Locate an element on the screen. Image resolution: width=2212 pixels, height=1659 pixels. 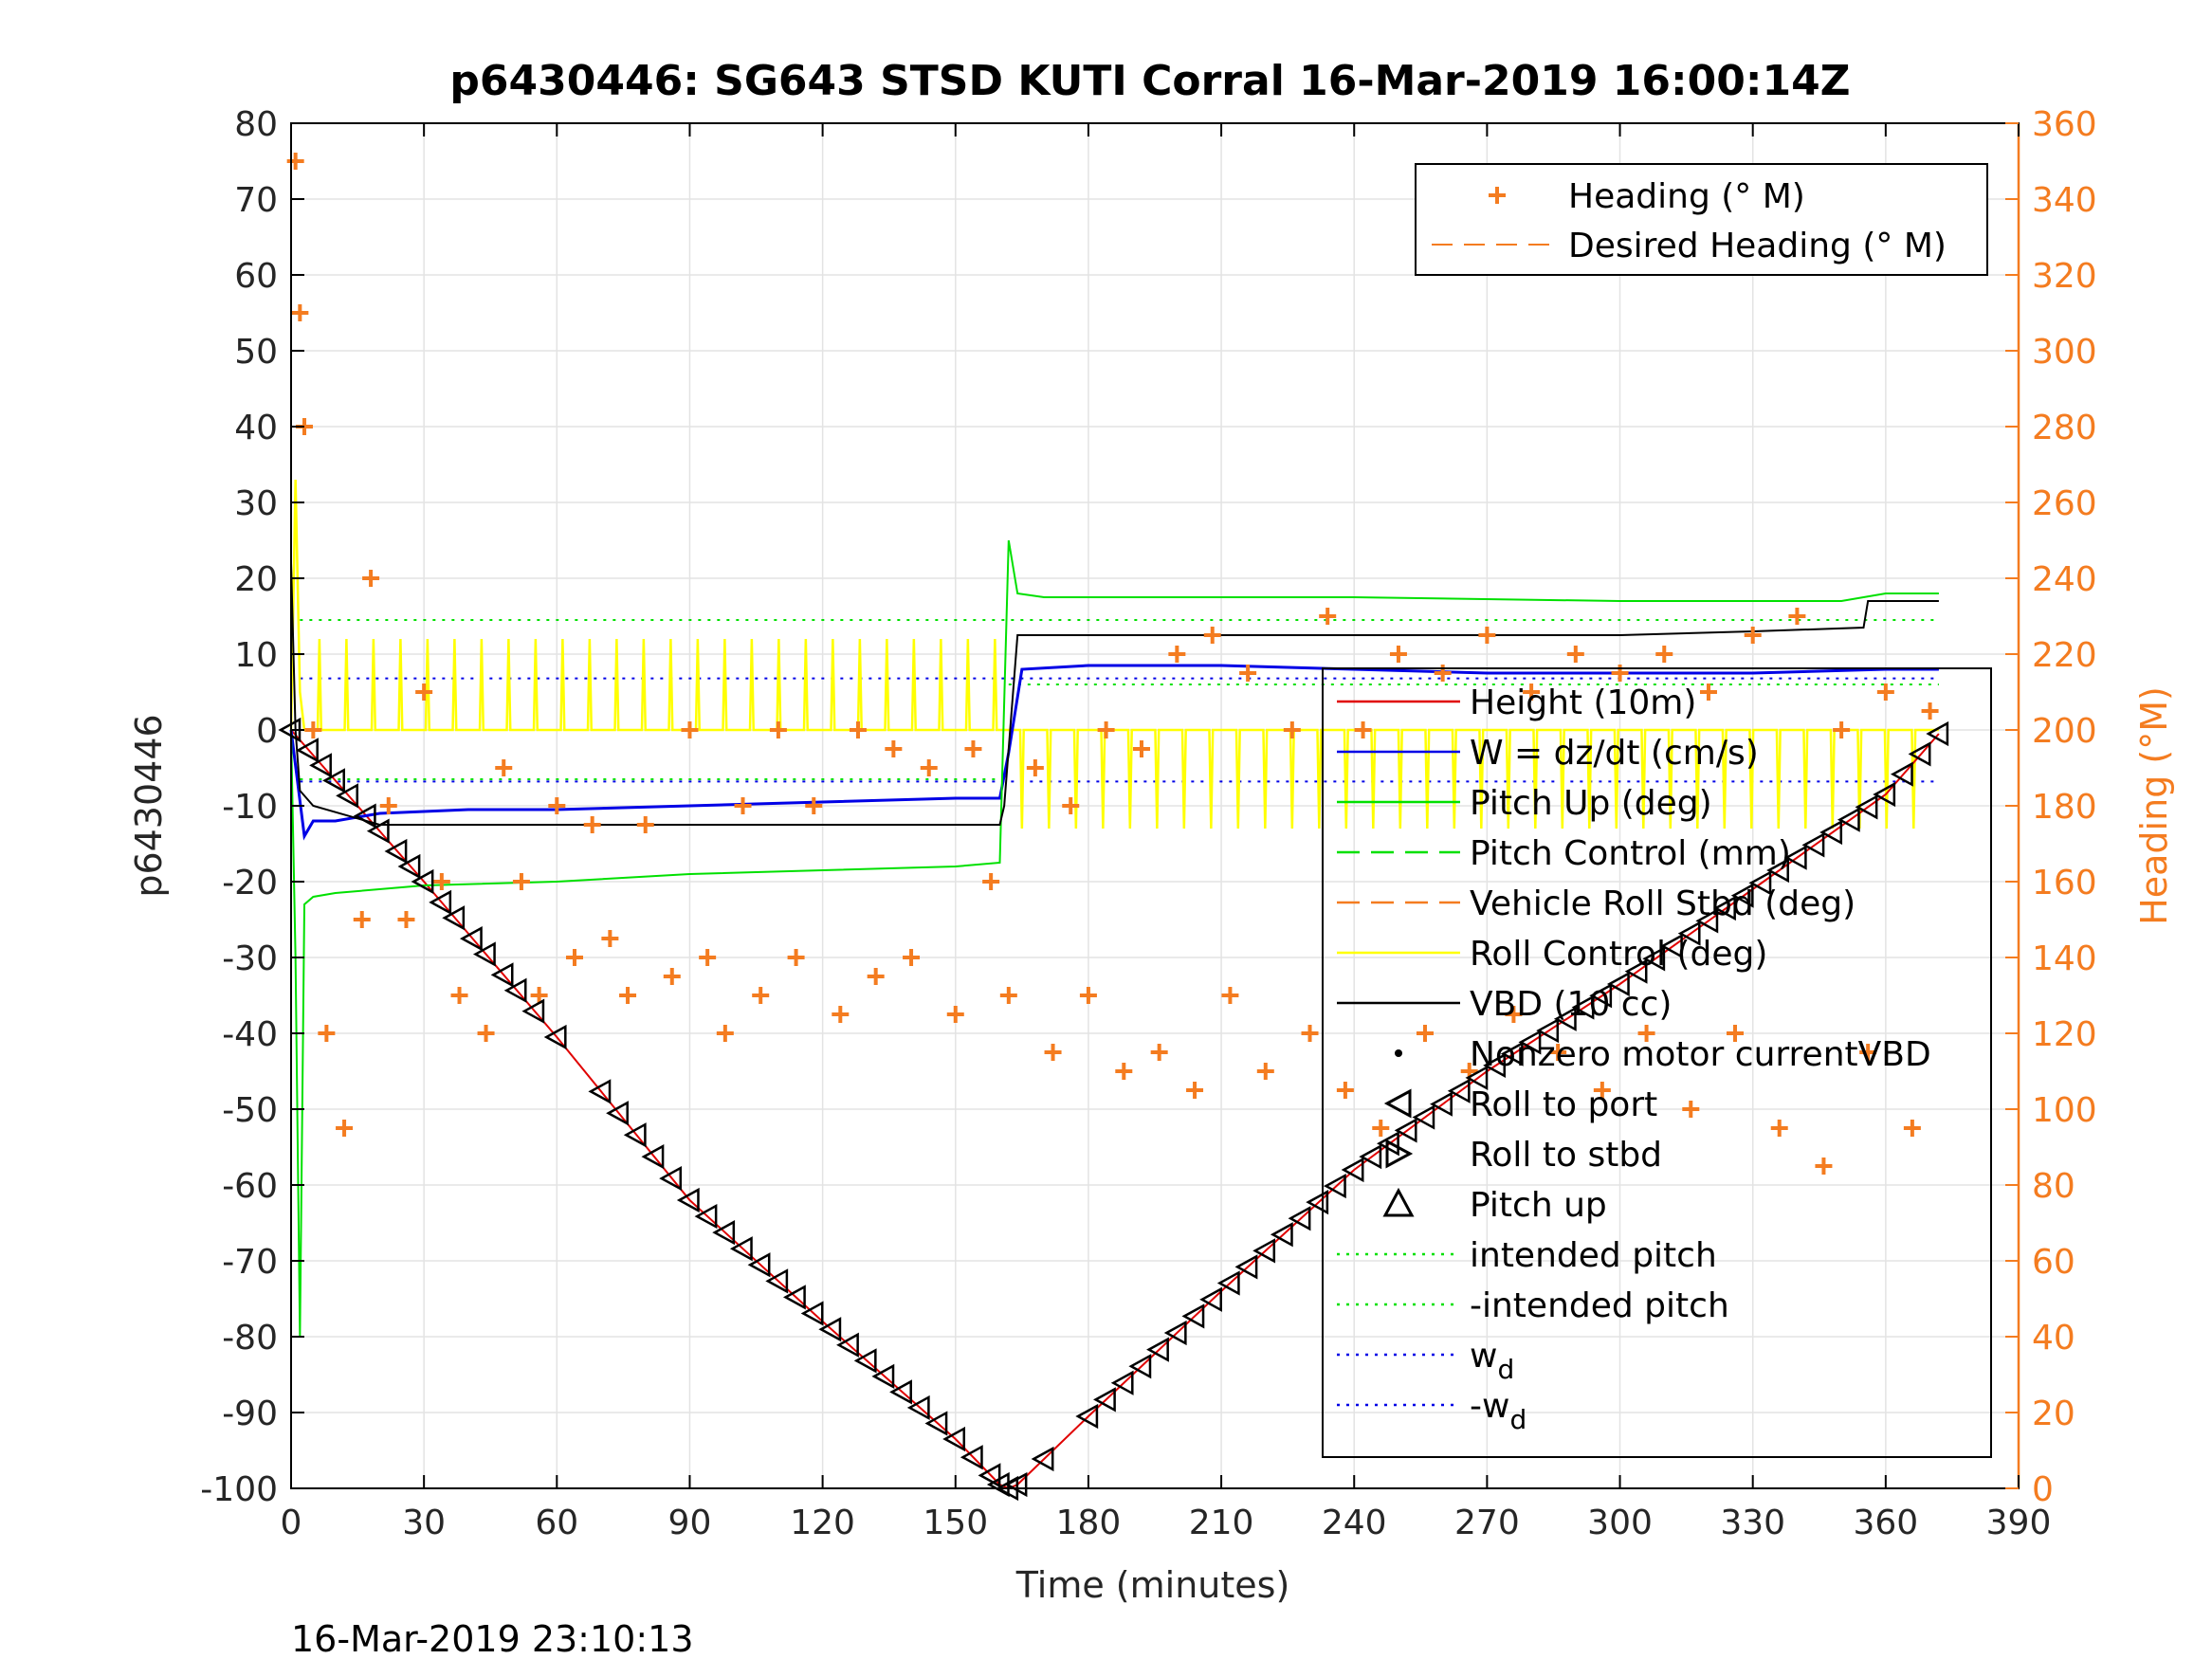
y-right-tick-label: 0 is located at coordinates (2043, 1489).